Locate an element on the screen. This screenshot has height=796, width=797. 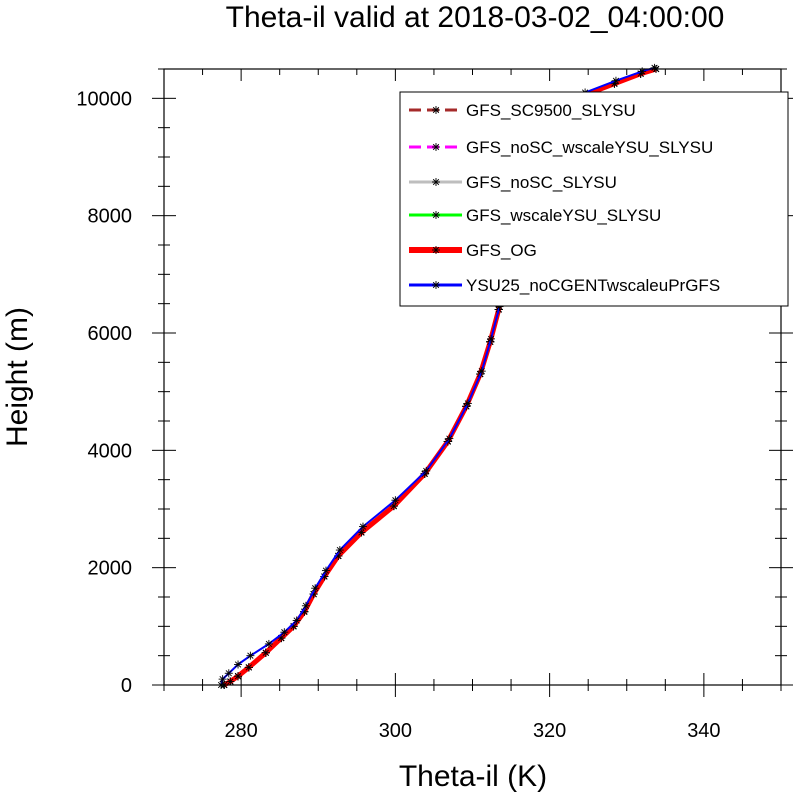
legend-label: GFS_SC9500_SLYSU is located at coordinates (551, 110).